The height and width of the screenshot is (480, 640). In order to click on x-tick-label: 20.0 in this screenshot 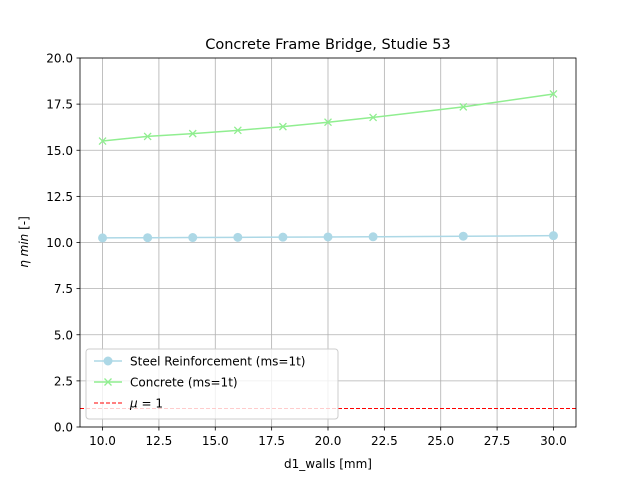, I will do `click(328, 441)`.